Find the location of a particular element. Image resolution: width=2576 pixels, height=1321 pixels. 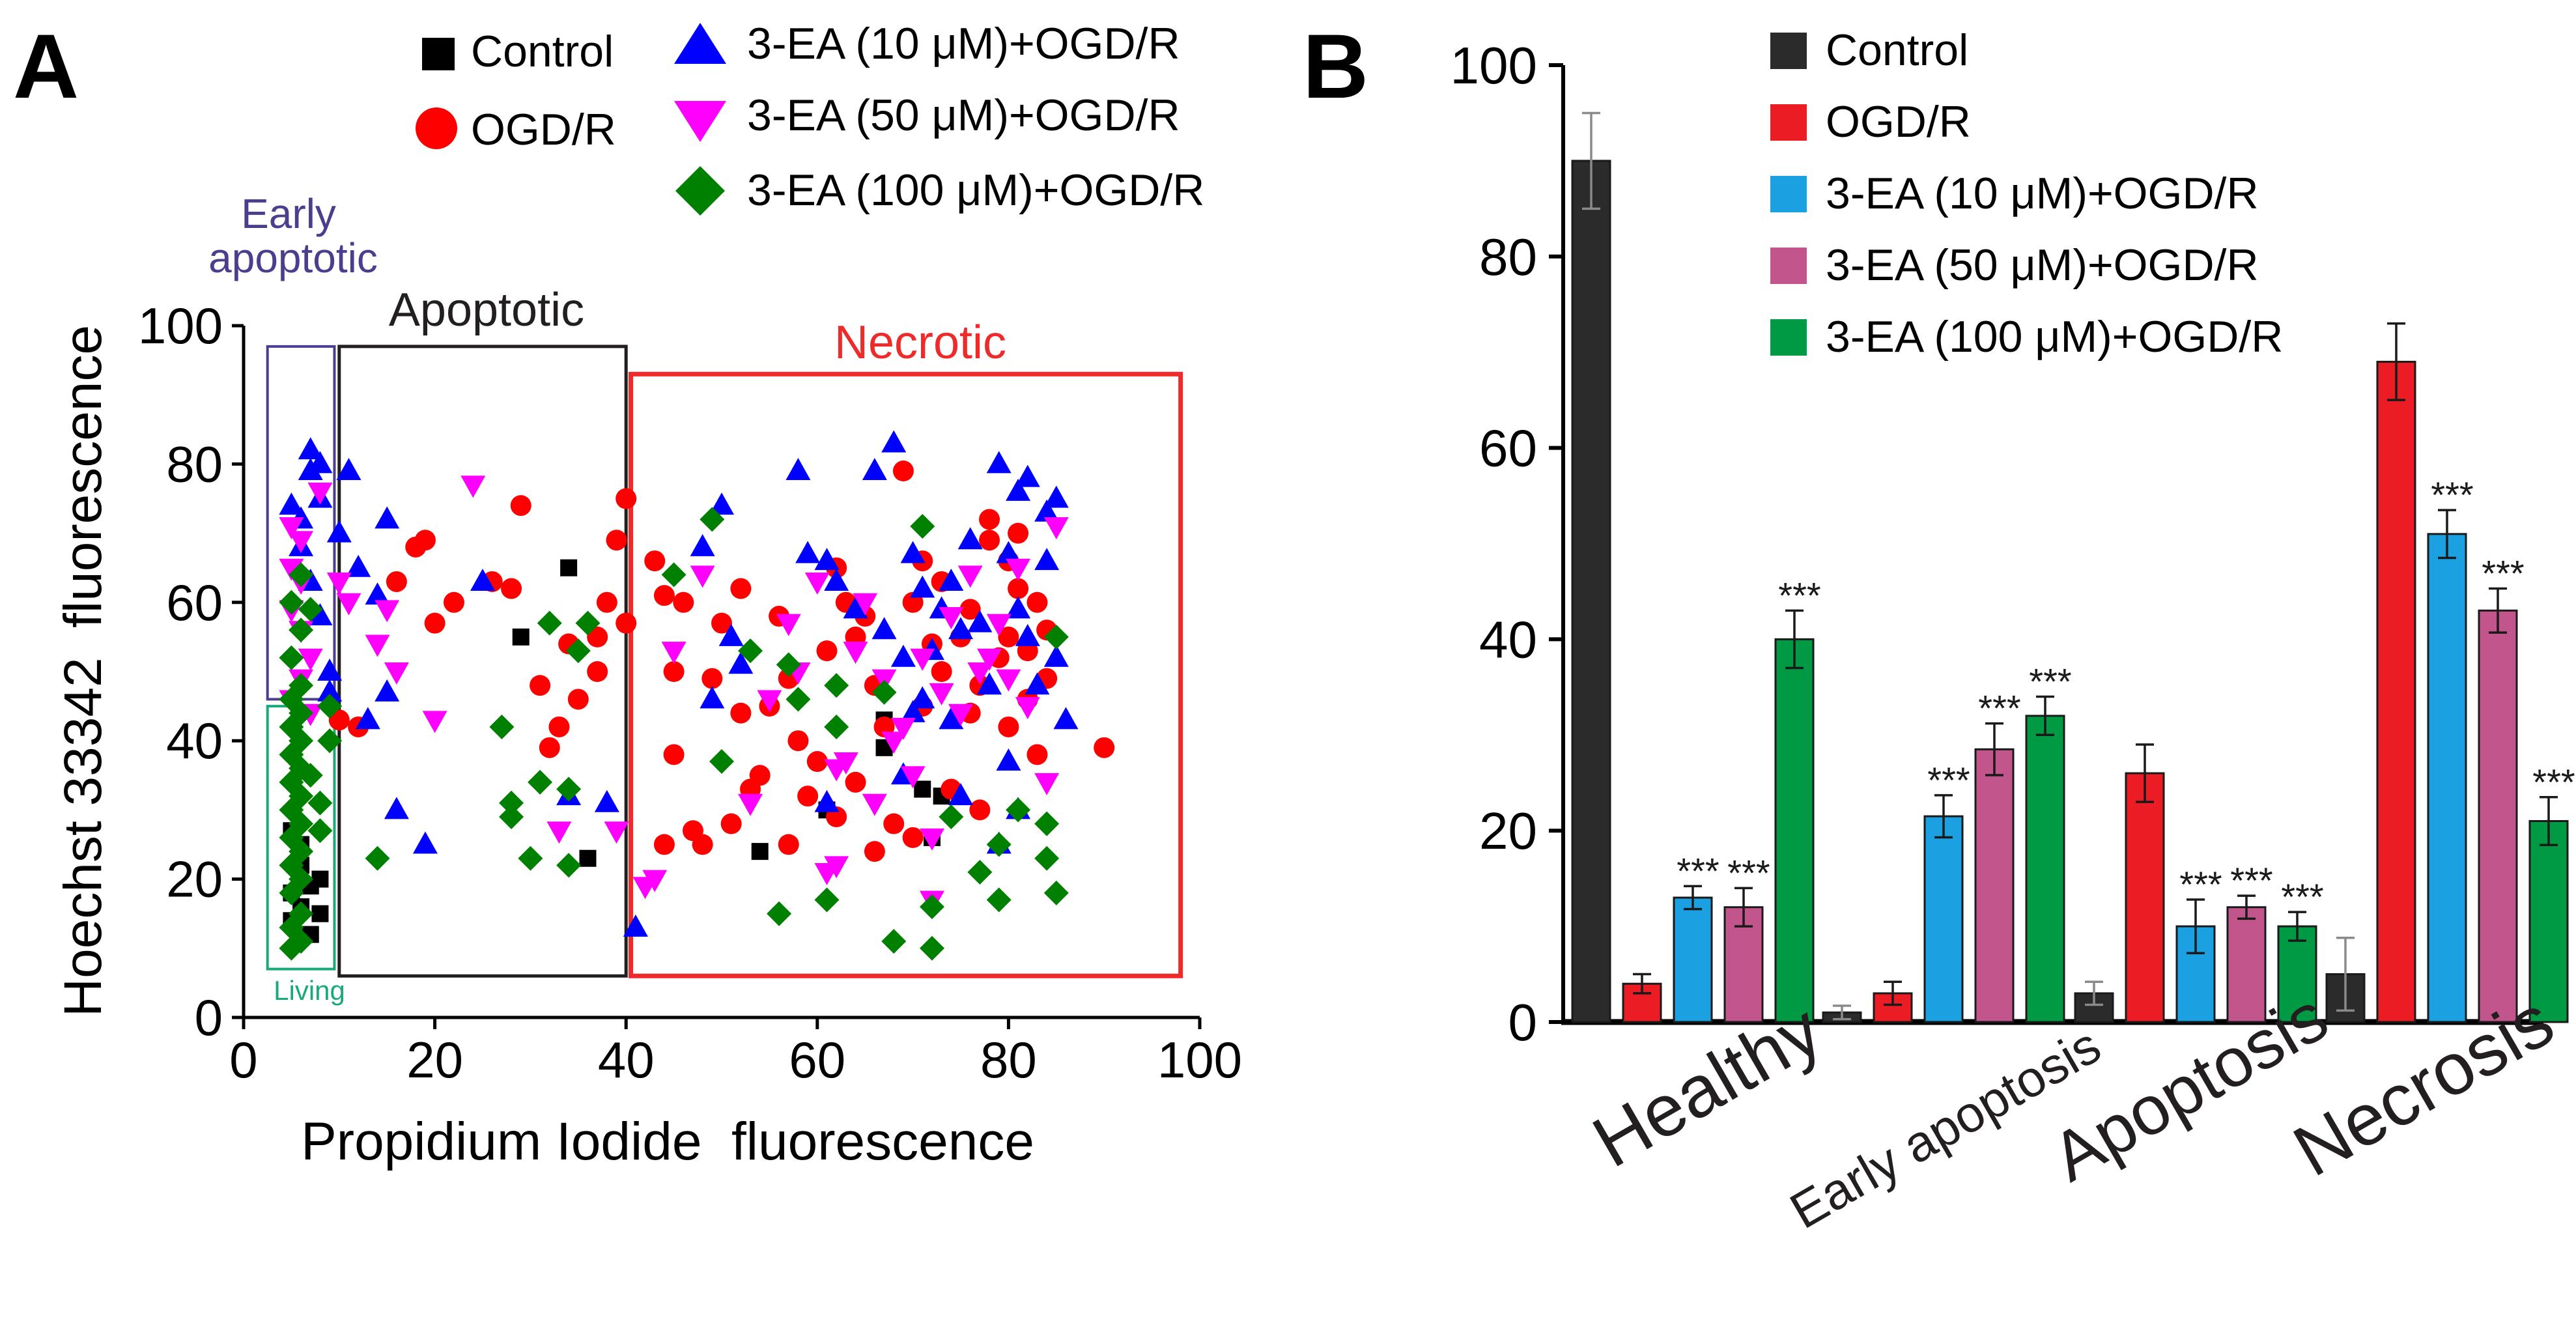

panel-a-label: A is located at coordinates (46, 66).